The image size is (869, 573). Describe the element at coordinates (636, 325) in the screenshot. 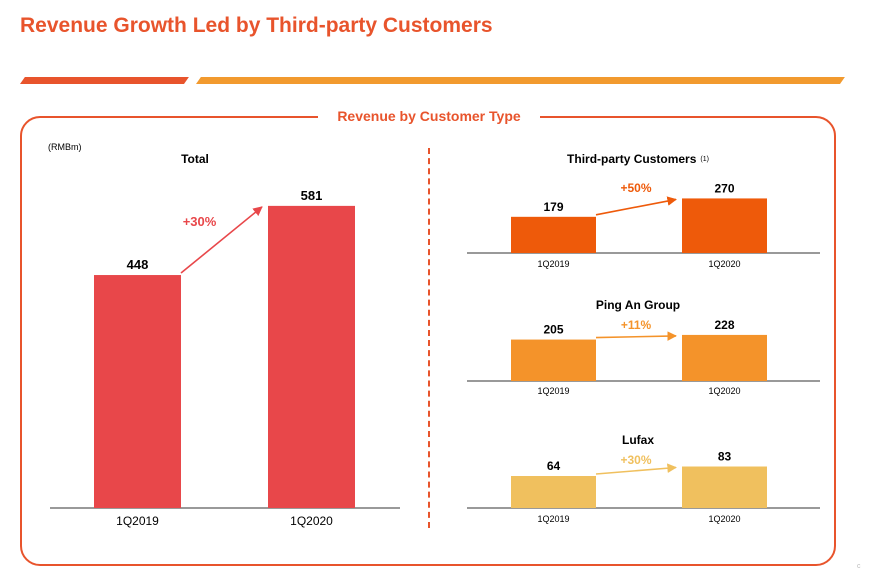

I see `growth-label: +11%` at that location.